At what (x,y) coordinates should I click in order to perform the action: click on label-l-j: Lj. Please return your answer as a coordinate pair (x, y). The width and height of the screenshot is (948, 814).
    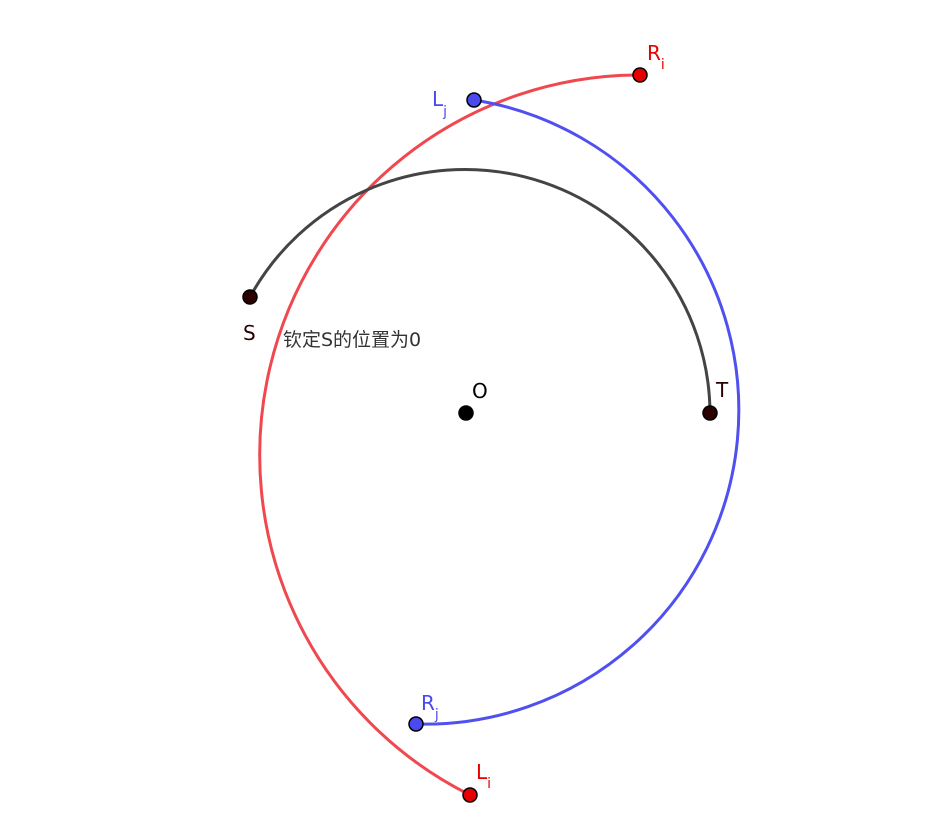
    Looking at the image, I should click on (439, 103).